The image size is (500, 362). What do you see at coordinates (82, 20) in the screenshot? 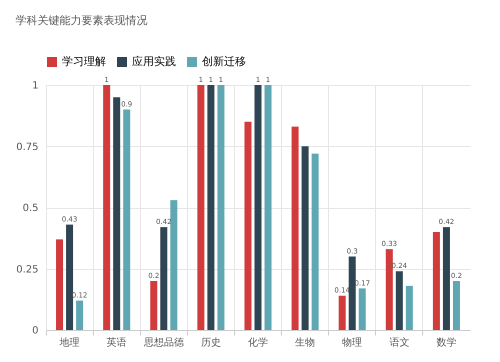
I see `chart-title: 学科关键能力要素表现情况` at bounding box center [82, 20].